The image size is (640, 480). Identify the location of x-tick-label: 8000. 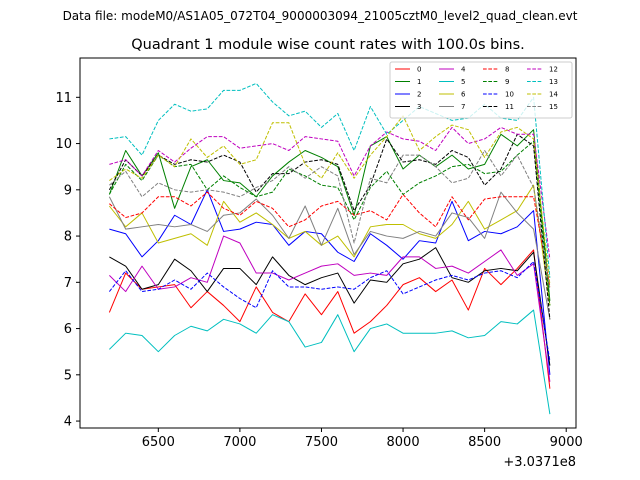
(403, 442).